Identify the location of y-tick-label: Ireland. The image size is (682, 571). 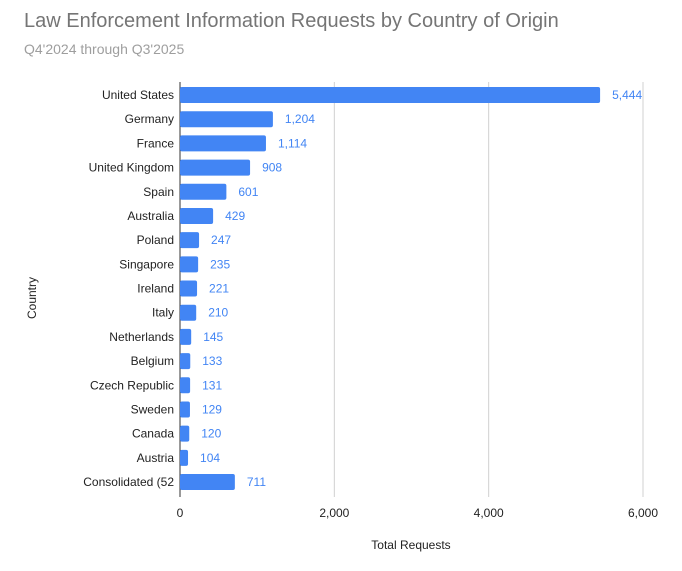
(155, 289).